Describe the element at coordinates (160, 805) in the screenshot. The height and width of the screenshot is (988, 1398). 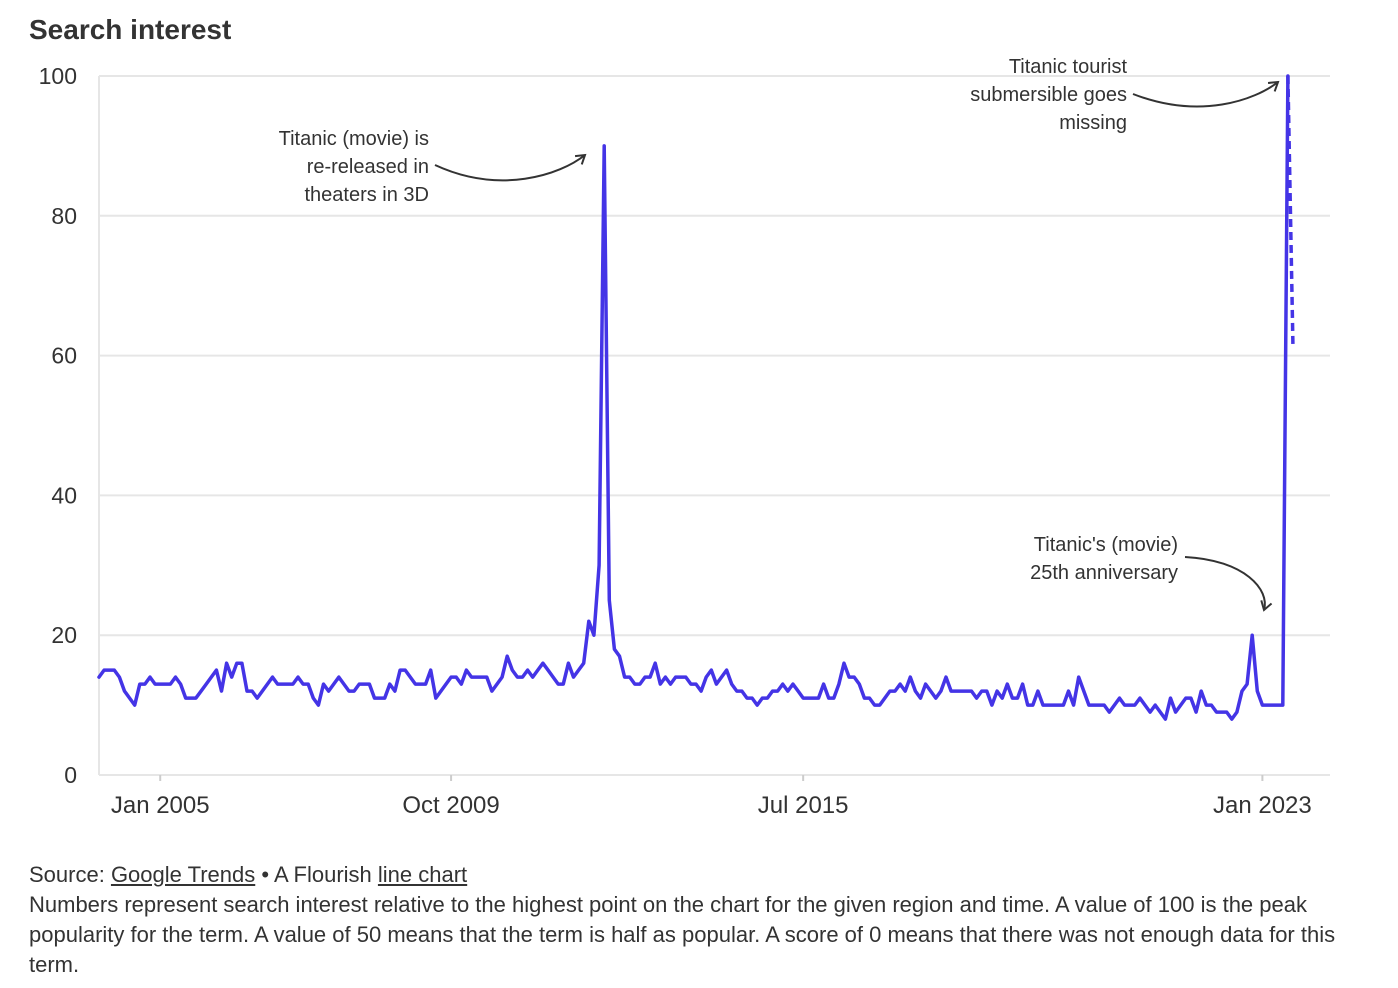
I see `x-tick-label: Jan 2005` at that location.